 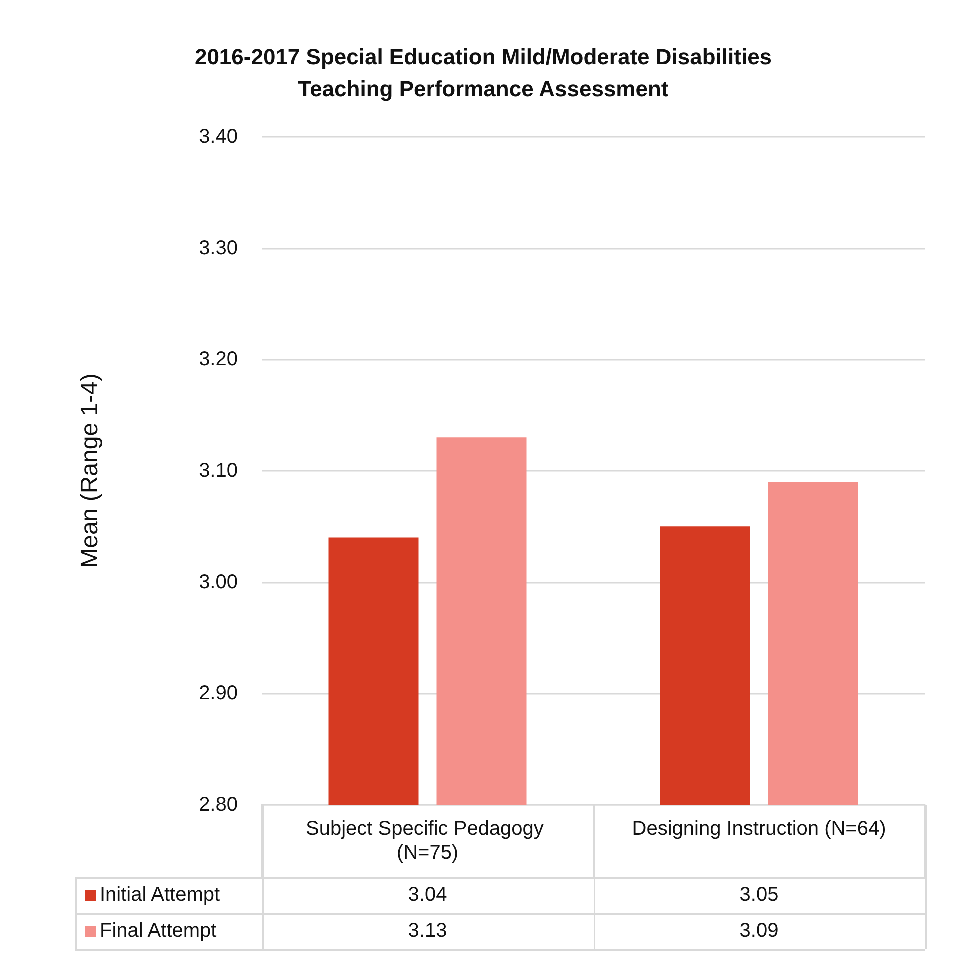 I want to click on legend-label: Final Attempt, so click(x=158, y=931).